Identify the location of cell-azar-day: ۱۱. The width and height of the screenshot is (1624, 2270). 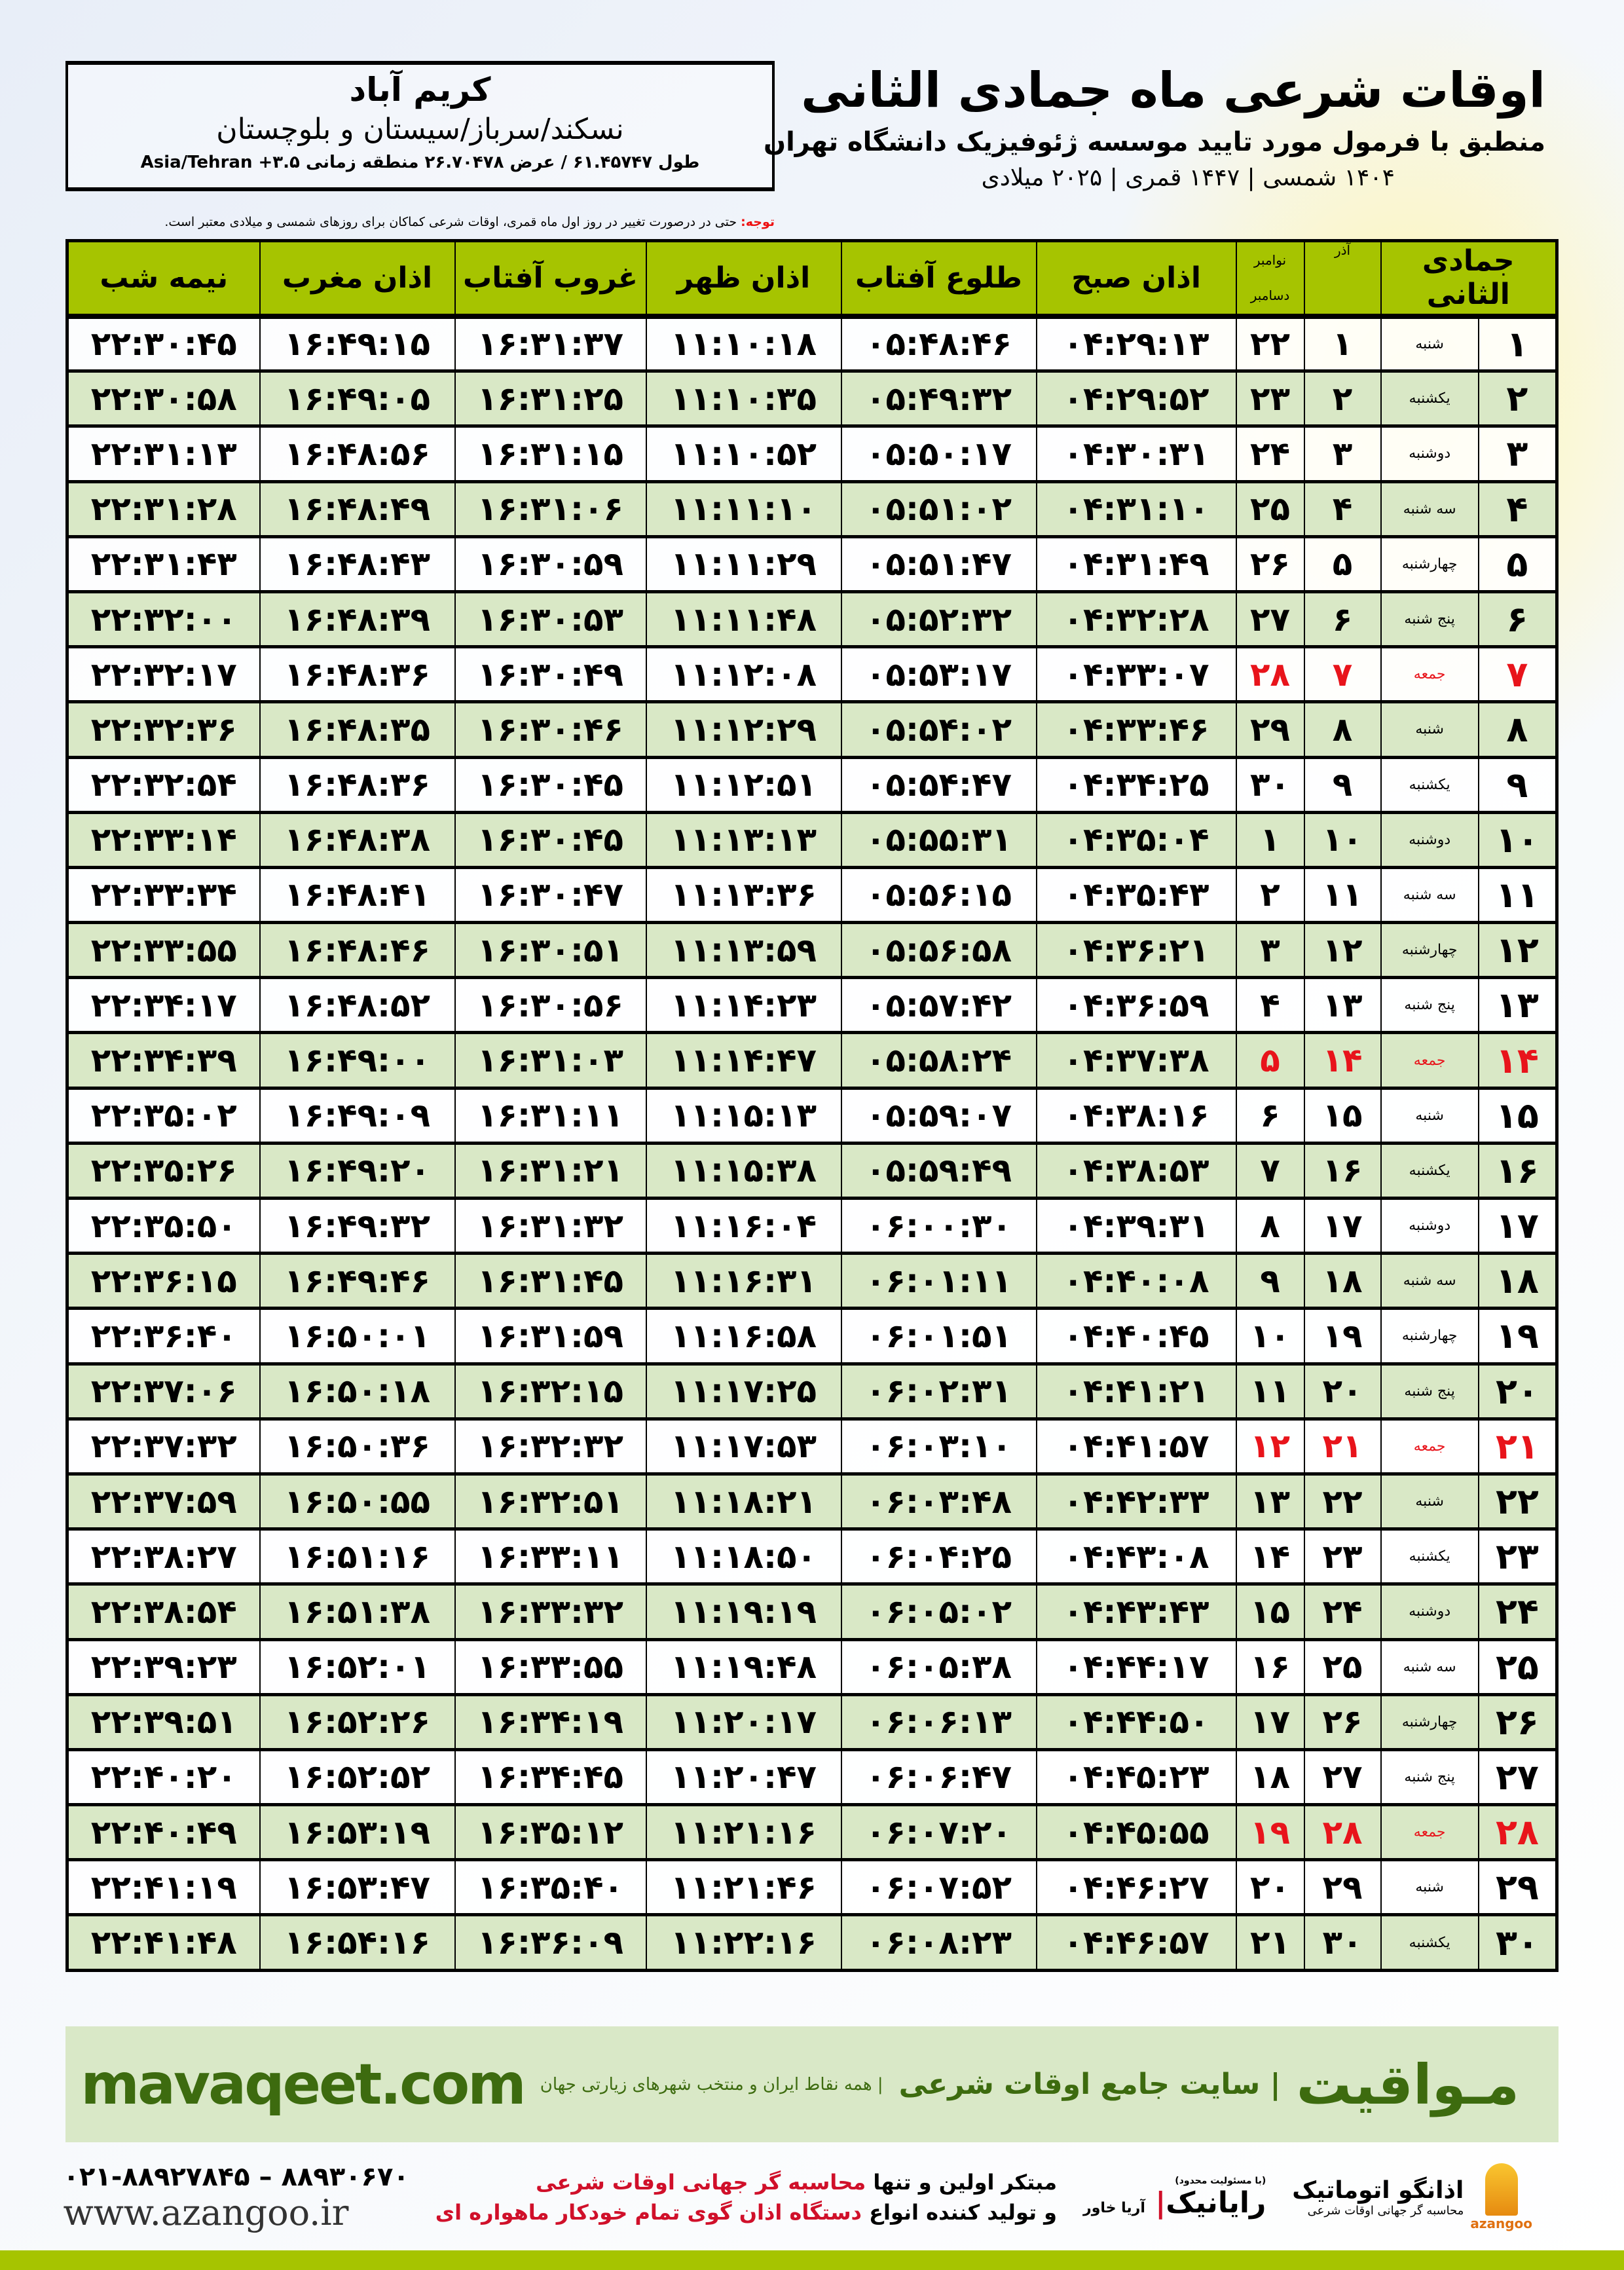
(1342, 896).